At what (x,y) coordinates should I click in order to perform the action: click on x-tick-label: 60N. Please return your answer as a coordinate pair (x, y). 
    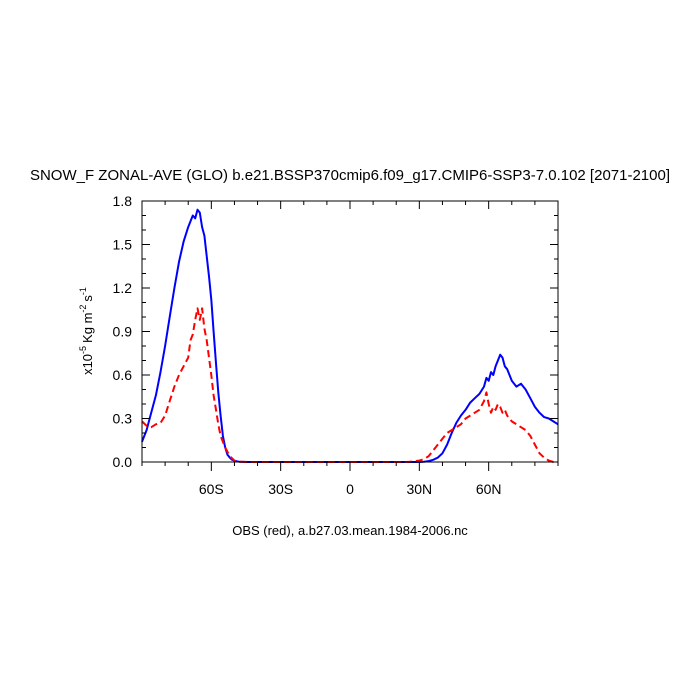
    Looking at the image, I should click on (489, 489).